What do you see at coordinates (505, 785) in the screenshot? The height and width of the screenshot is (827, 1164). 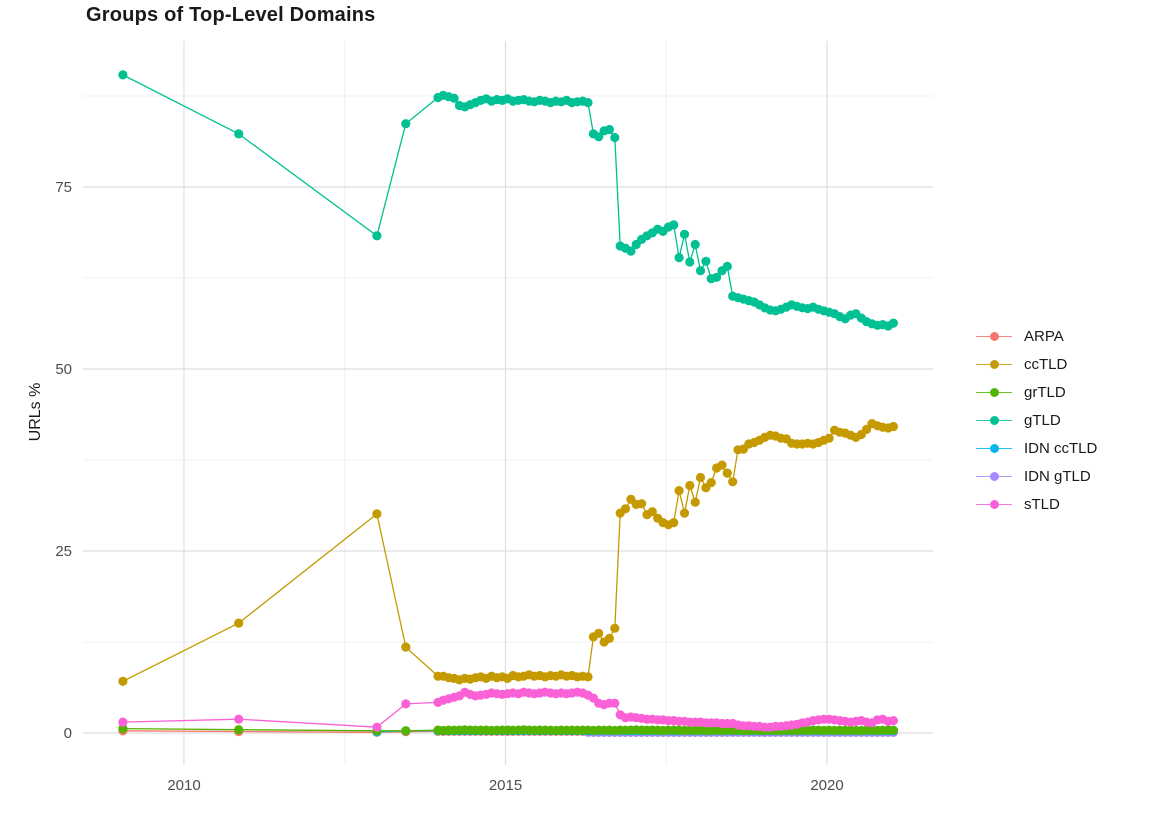 I see `x-tick-label: 2015` at bounding box center [505, 785].